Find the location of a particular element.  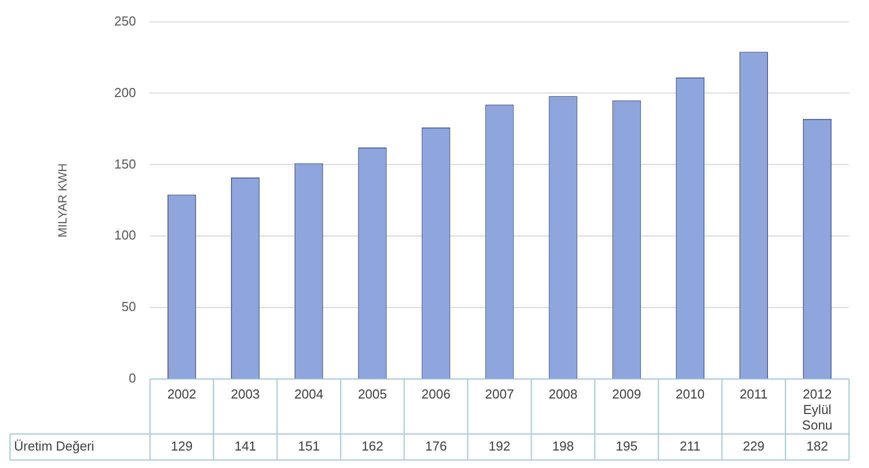

y-tick-label: 100 is located at coordinates (125, 235).